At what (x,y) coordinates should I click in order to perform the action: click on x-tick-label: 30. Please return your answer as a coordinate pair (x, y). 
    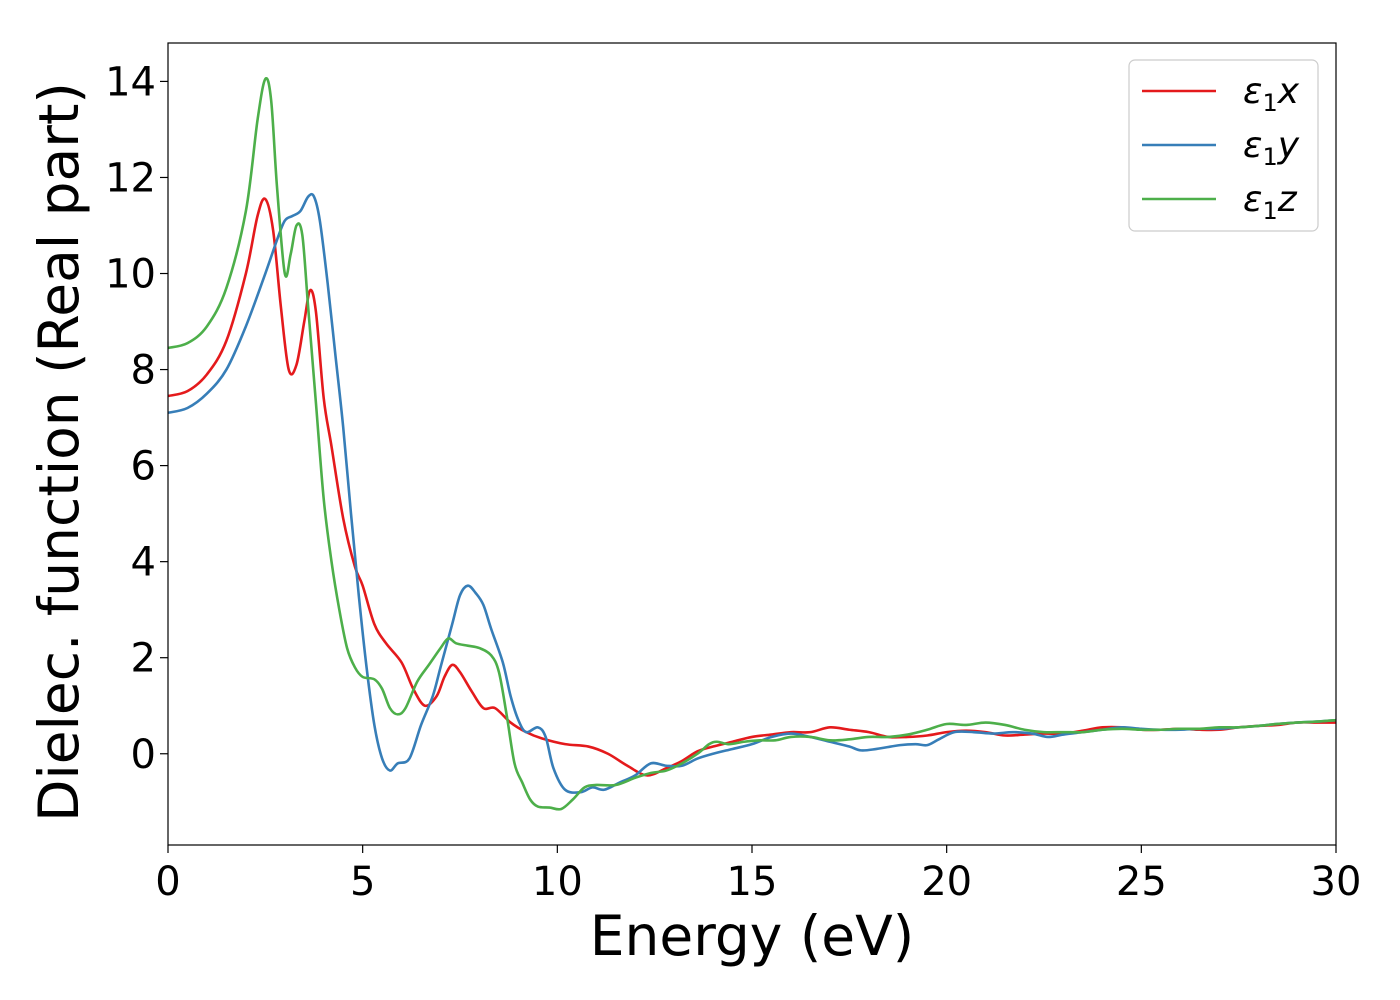
    Looking at the image, I should click on (1336, 882).